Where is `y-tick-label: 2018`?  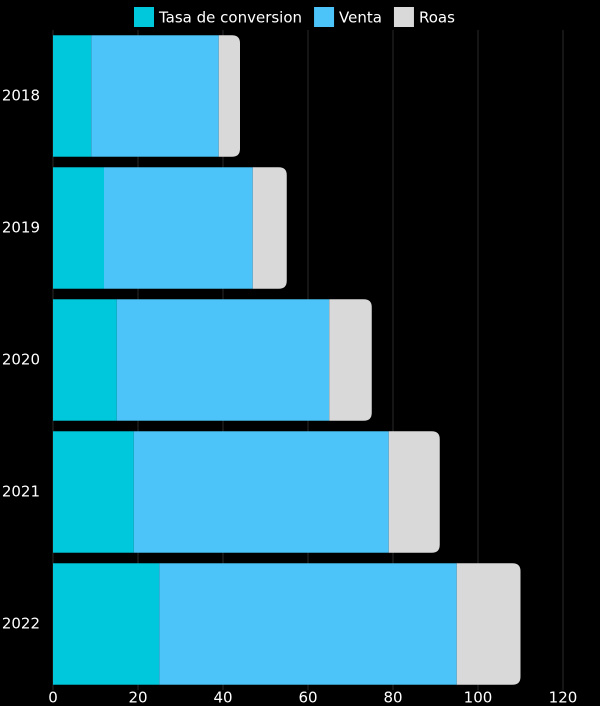 y-tick-label: 2018 is located at coordinates (21, 96).